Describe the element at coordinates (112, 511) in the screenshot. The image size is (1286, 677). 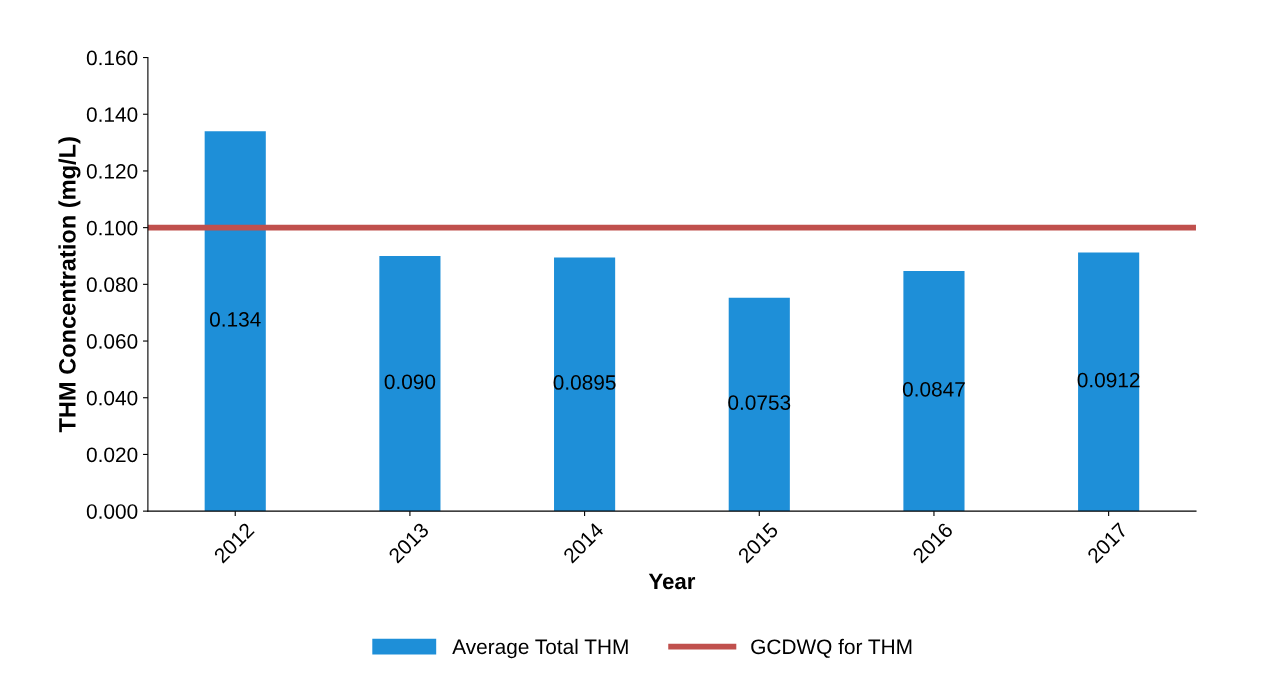
I see `y-tick-label: 0.000` at that location.